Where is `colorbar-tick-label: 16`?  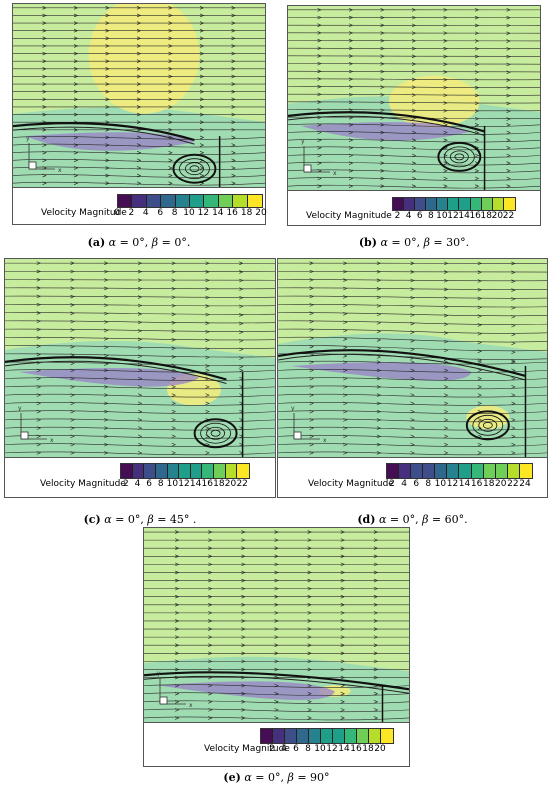
colorbar-tick-label: 16 is located at coordinates (356, 749).